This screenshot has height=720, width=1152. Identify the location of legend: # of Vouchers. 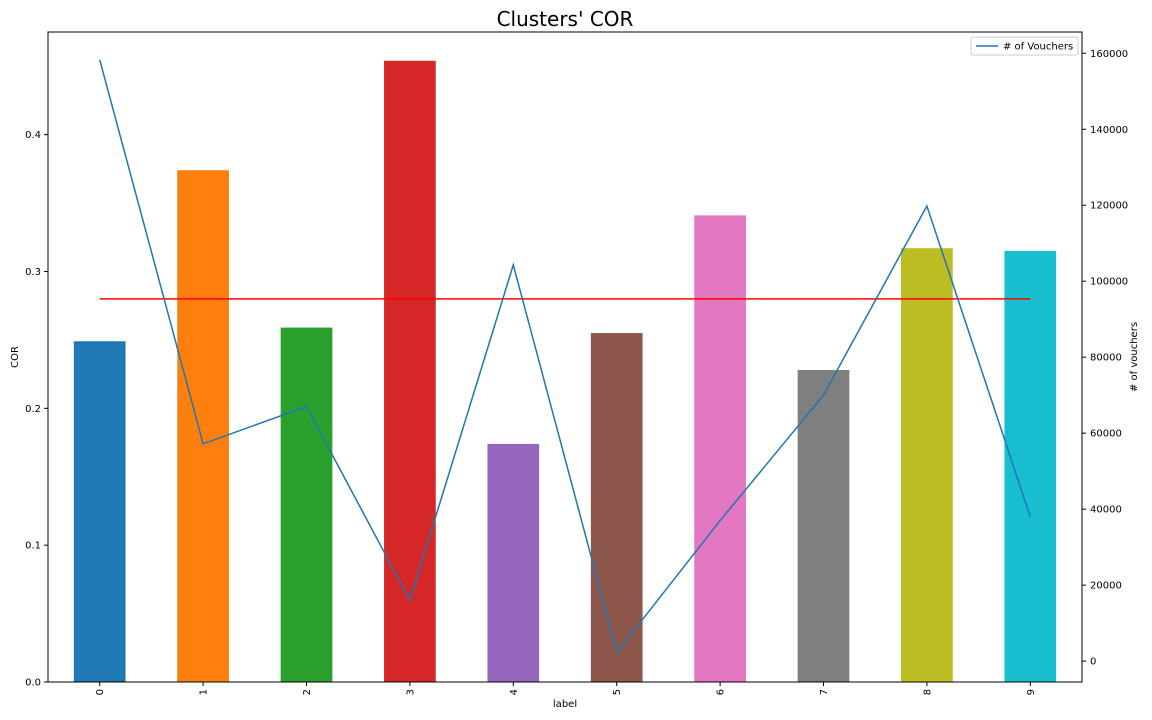
(1024, 46).